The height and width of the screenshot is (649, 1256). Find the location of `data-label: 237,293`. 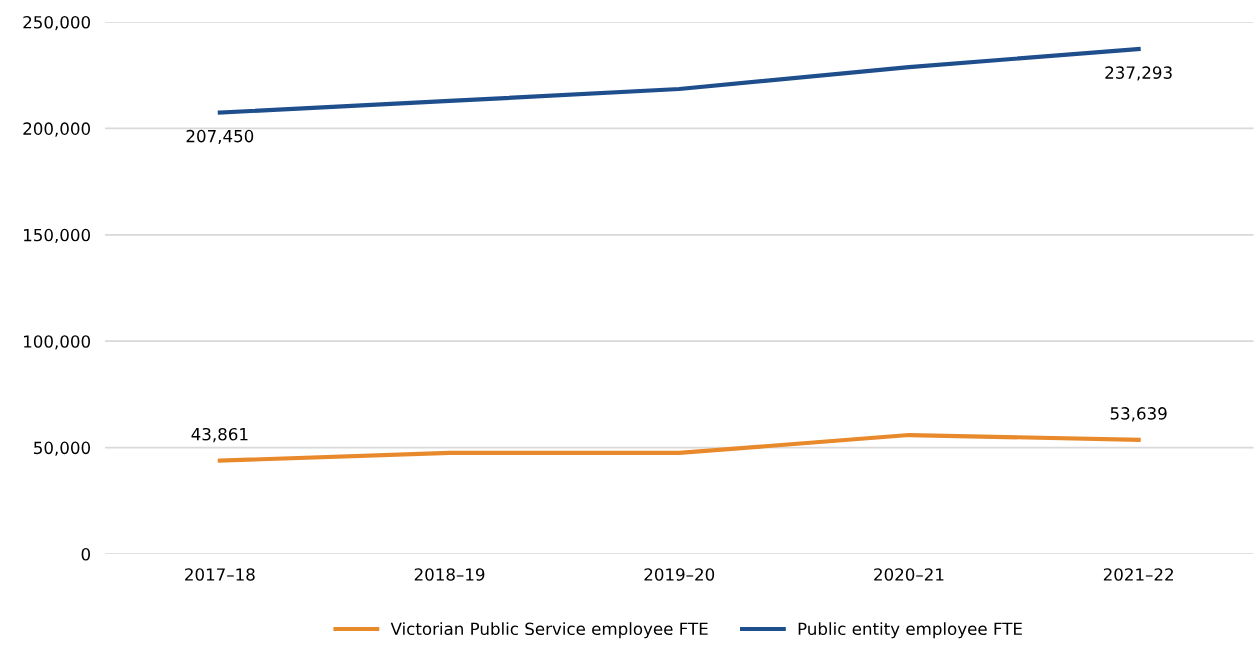

data-label: 237,293 is located at coordinates (1138, 73).